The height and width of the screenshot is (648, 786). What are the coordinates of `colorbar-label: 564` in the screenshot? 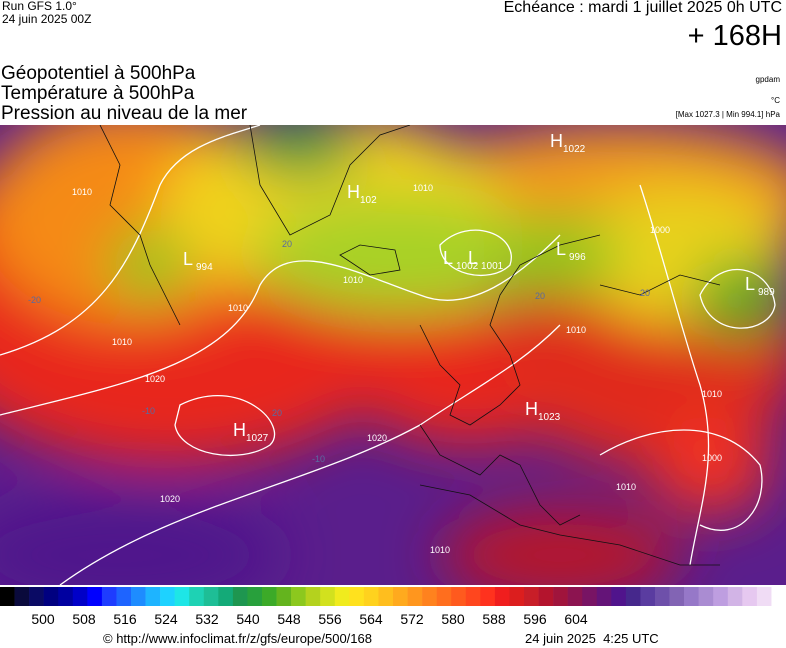 It's located at (371, 619).